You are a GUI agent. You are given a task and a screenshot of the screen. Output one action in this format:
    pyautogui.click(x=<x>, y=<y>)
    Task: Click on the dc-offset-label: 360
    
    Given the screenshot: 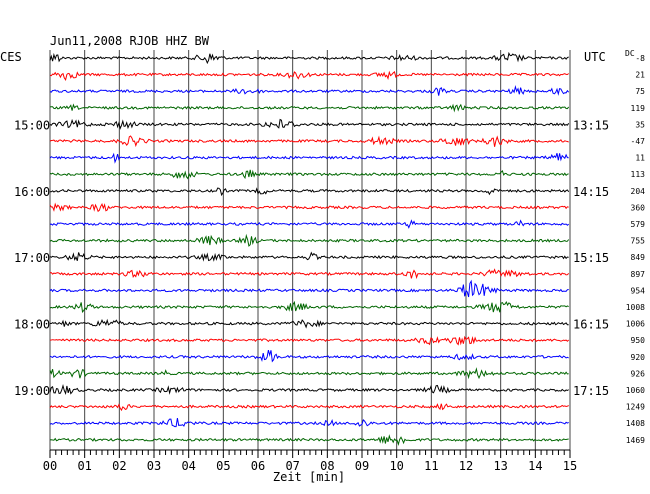 What is the action you would take?
    pyautogui.click(x=638, y=207)
    